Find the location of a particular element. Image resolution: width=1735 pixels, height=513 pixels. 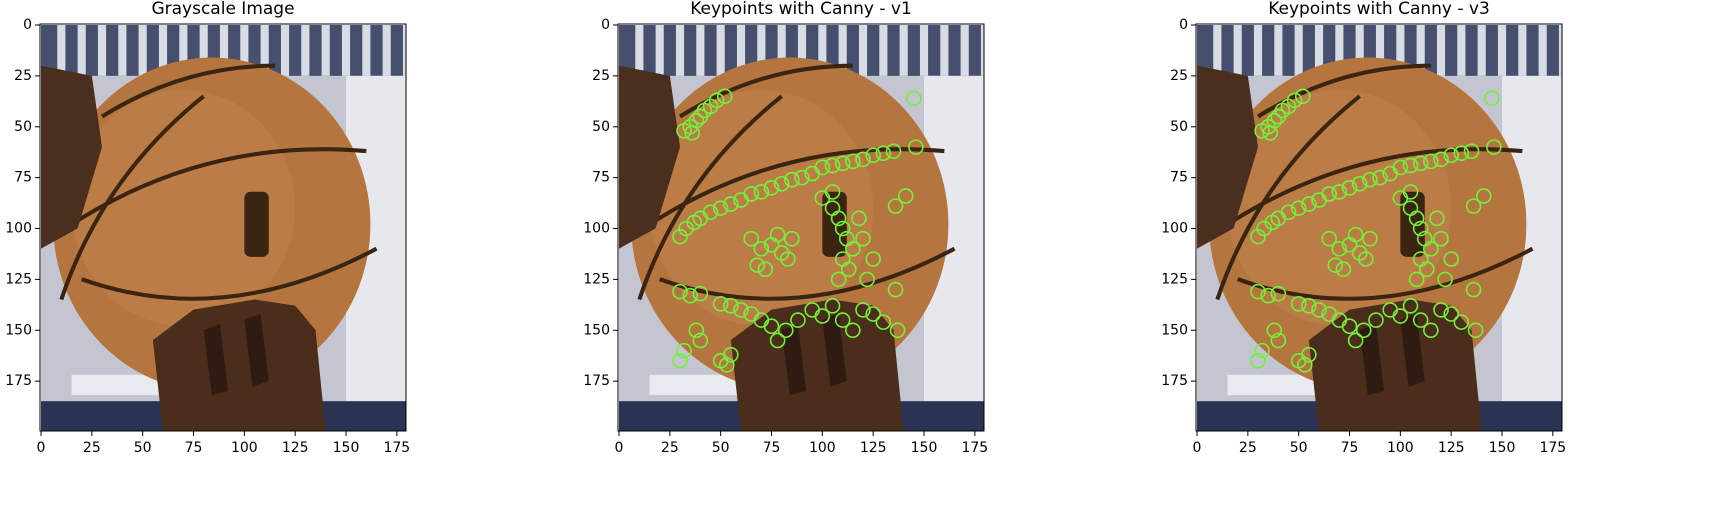

y-tick-label: 25 is located at coordinates (601, 76).